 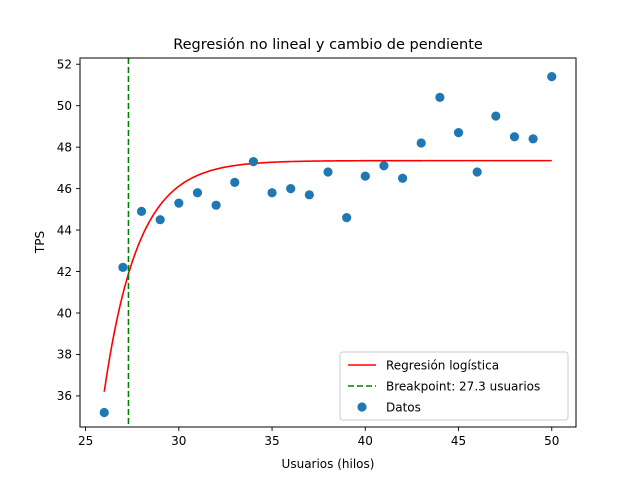 What do you see at coordinates (40, 242) in the screenshot?
I see `y-axis-label: TPS` at bounding box center [40, 242].